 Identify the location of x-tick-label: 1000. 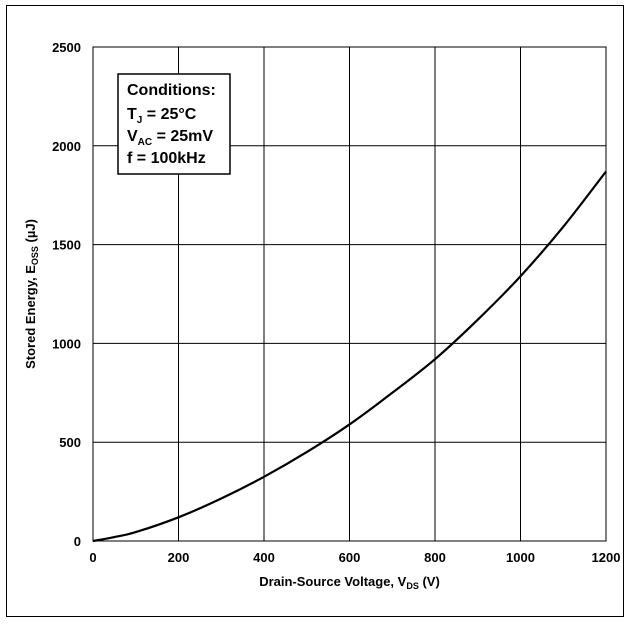
(520, 557).